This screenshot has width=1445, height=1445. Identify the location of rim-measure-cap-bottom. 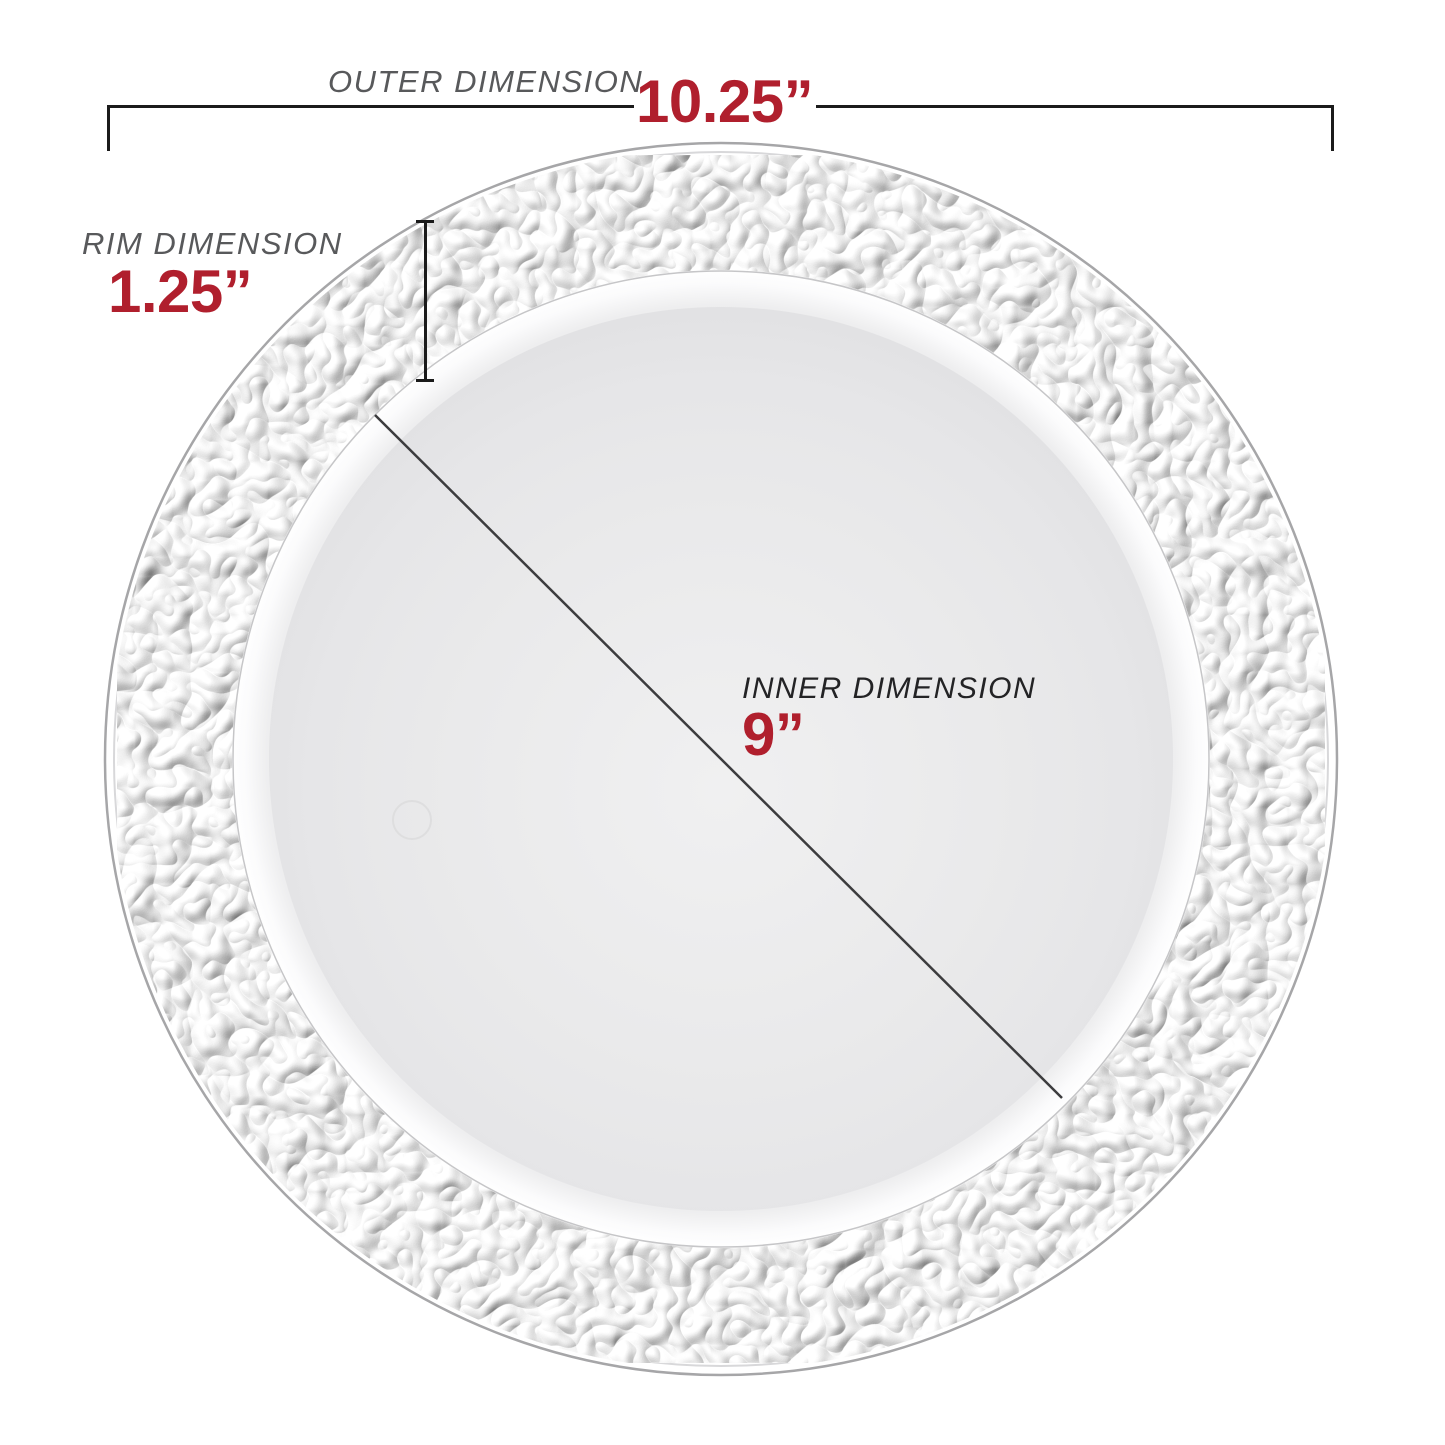
(425, 380).